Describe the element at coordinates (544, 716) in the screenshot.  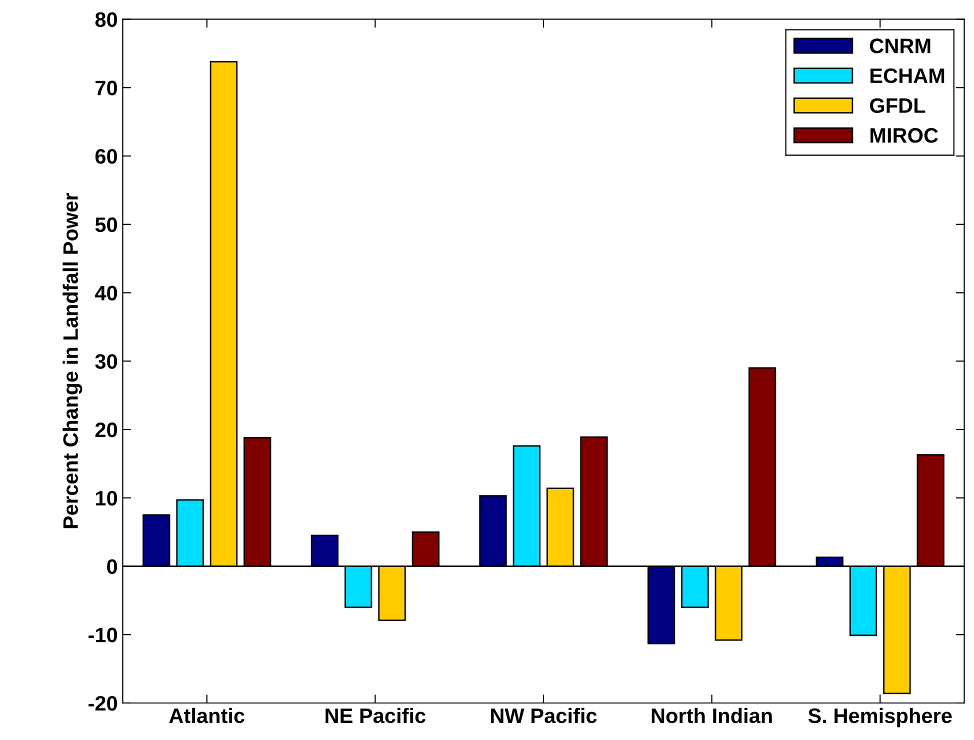
I see `x-tick-label: NW Pacific` at that location.